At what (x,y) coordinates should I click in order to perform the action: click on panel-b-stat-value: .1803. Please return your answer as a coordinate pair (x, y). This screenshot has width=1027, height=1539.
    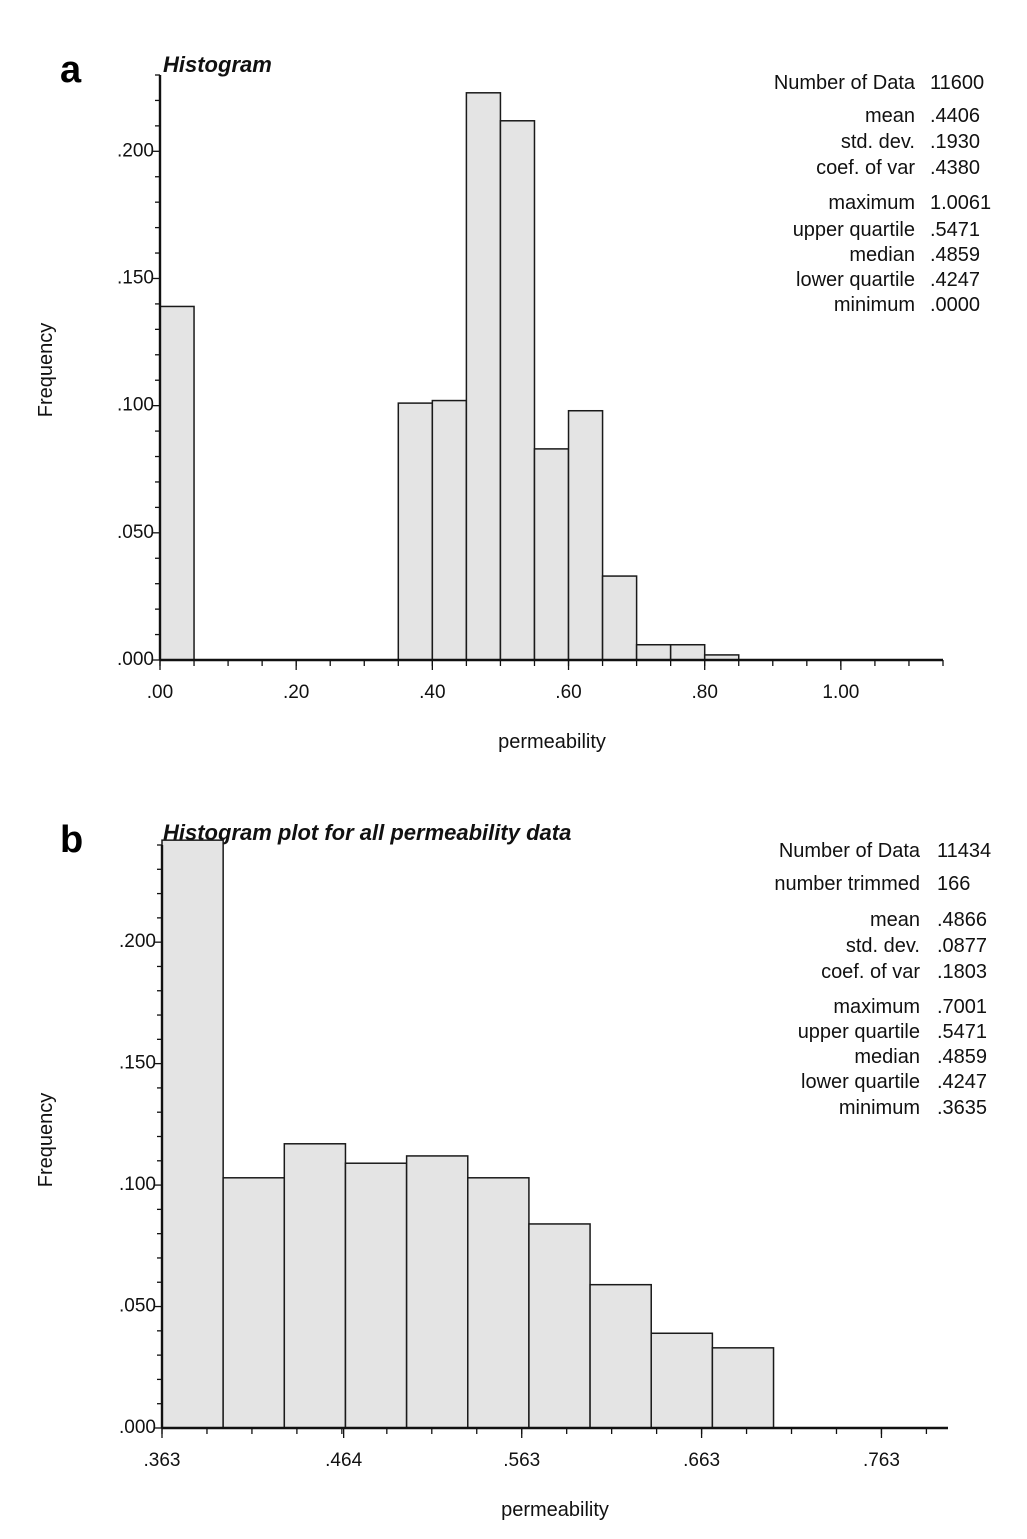
    Looking at the image, I should click on (962, 972).